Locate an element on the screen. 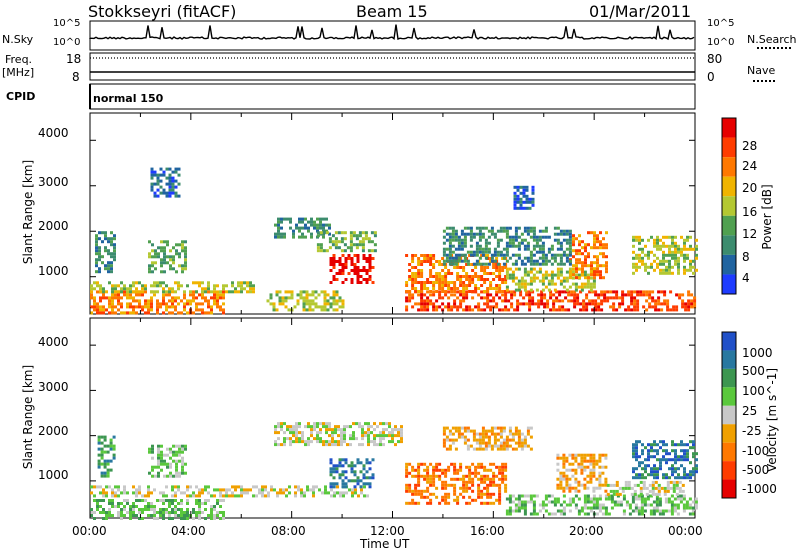 Image resolution: width=800 pixels, height=554 pixels. power-cb-tick-28: 28 is located at coordinates (750, 146).